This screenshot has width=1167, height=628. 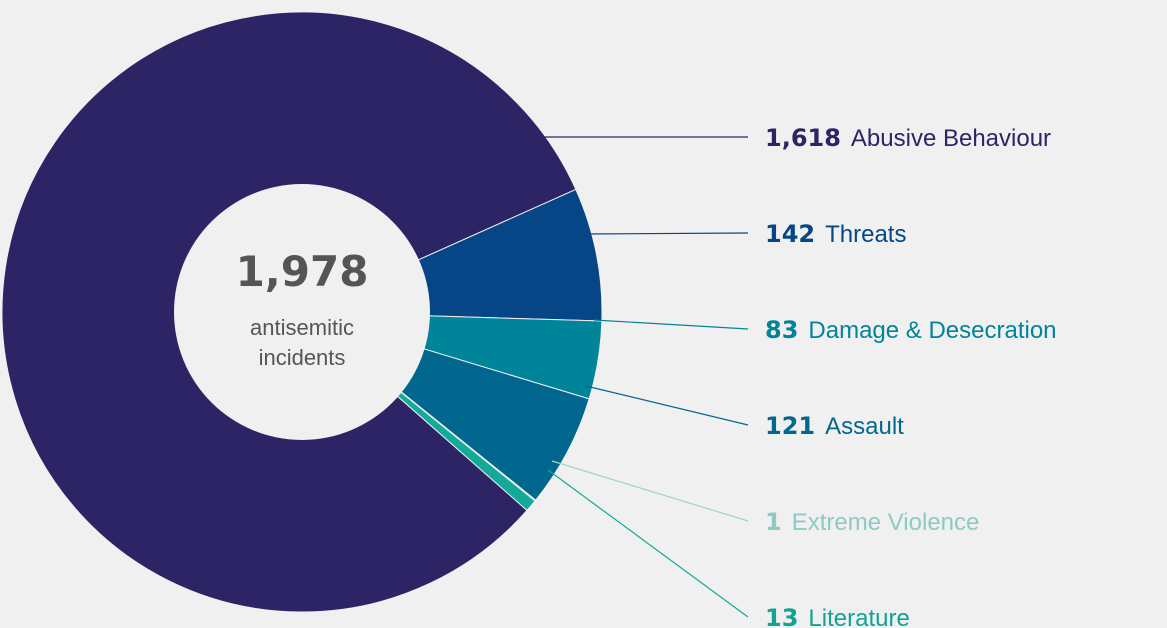 What do you see at coordinates (781, 616) in the screenshot?
I see `slice-value-literature: 13` at bounding box center [781, 616].